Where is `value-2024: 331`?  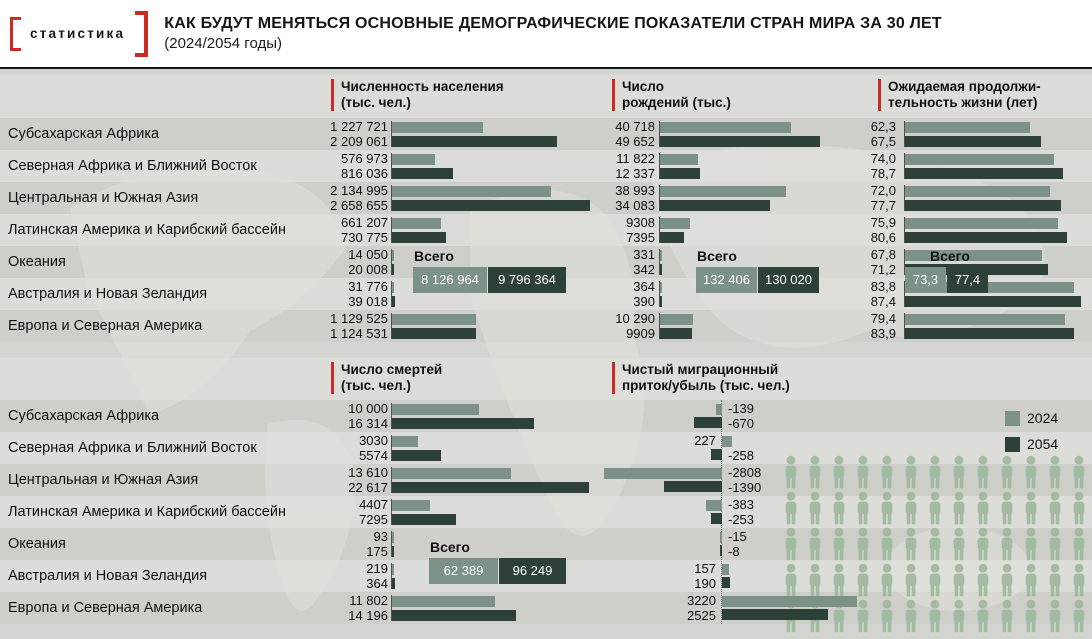
value-2024: 331 is located at coordinates (644, 254).